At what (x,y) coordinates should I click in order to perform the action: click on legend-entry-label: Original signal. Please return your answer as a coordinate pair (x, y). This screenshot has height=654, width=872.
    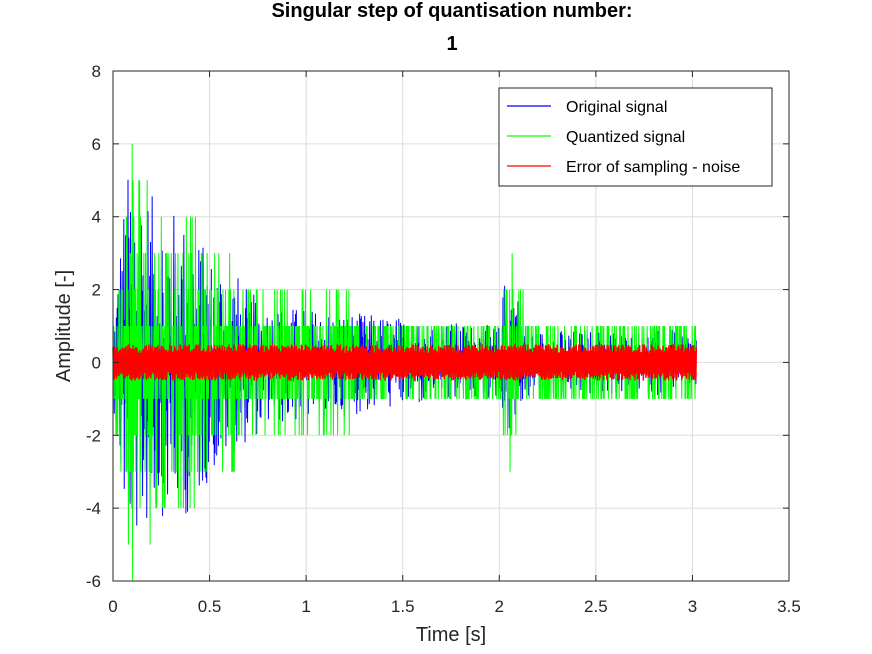
    Looking at the image, I should click on (616, 107).